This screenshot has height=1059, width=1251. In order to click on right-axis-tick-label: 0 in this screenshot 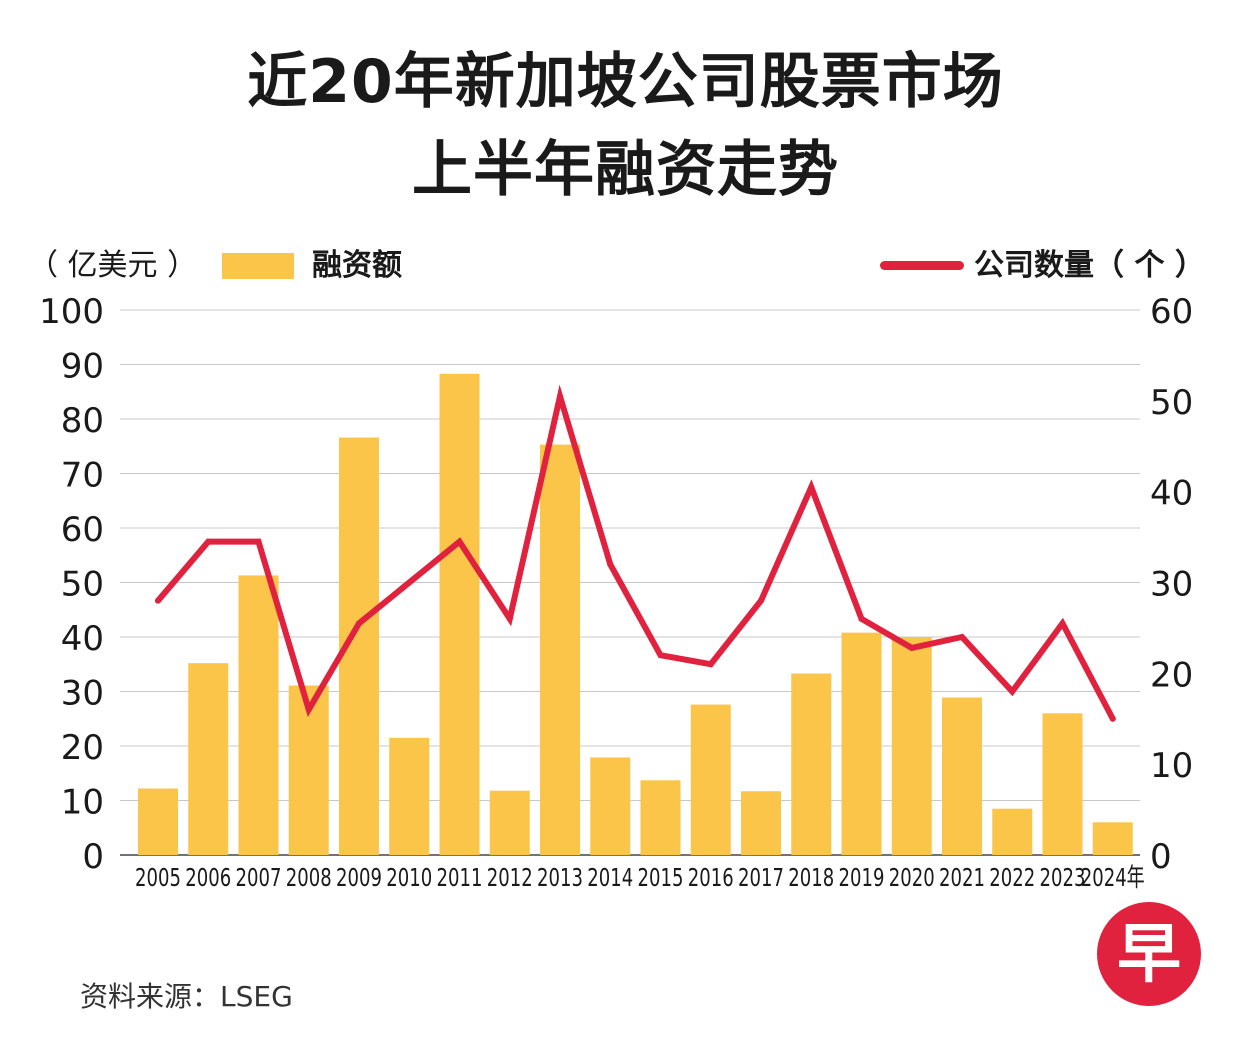, I will do `click(1161, 857)`.